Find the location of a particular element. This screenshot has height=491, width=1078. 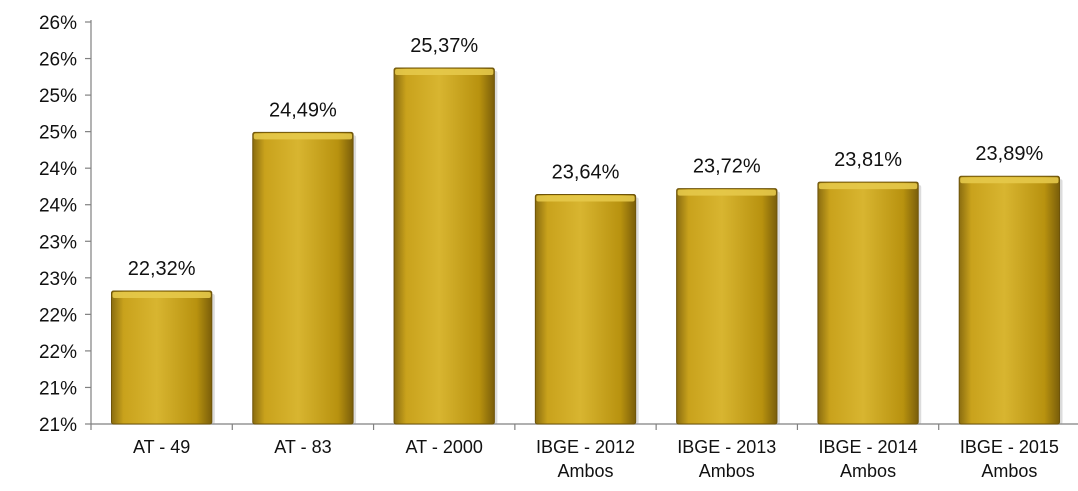

category-label: IBGE - 2012 is located at coordinates (585, 447).